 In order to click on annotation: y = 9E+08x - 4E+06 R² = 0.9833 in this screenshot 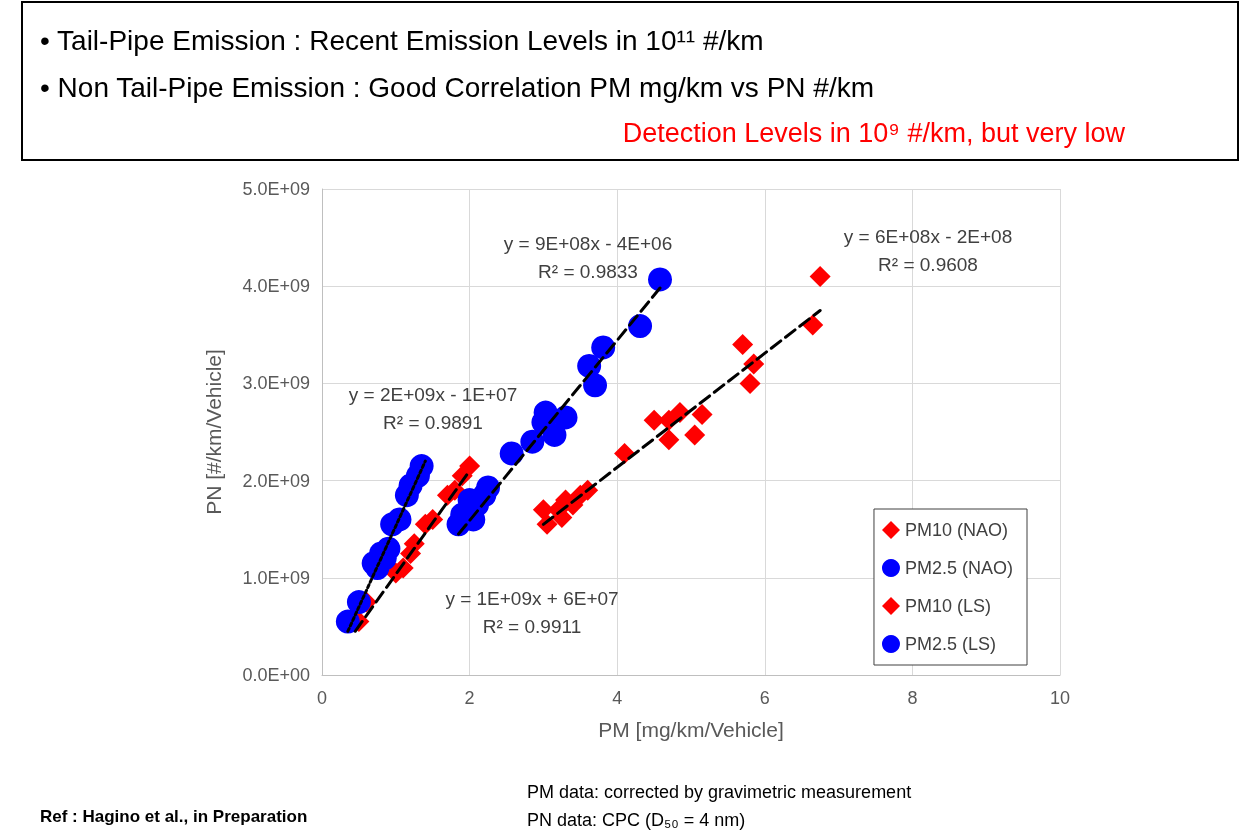, I will do `click(588, 257)`.